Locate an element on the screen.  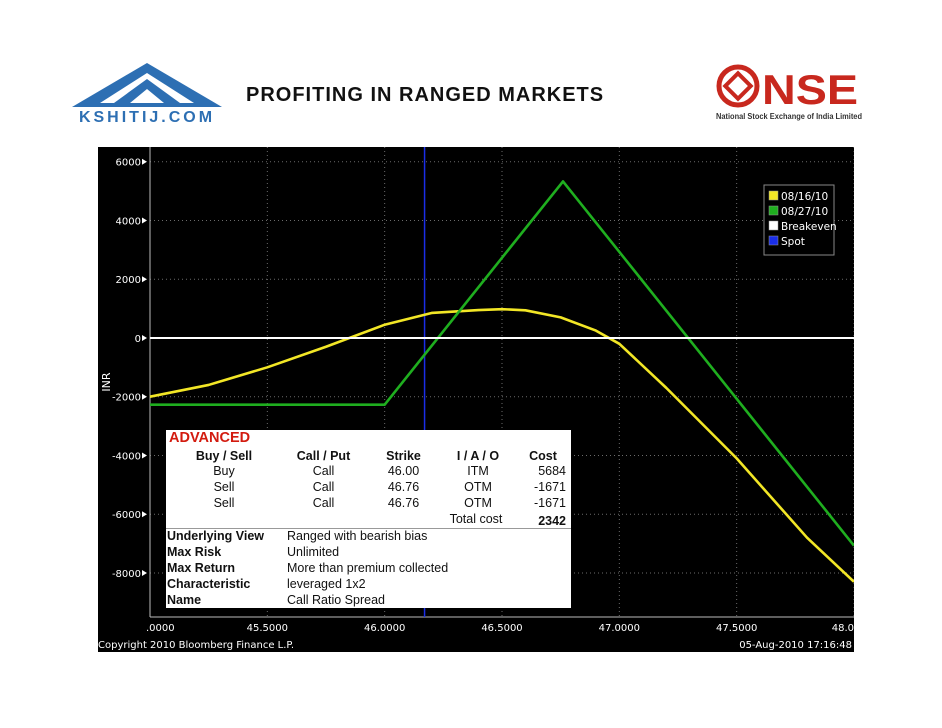
x-tick-label: 47.5000 is located at coordinates (736, 628).